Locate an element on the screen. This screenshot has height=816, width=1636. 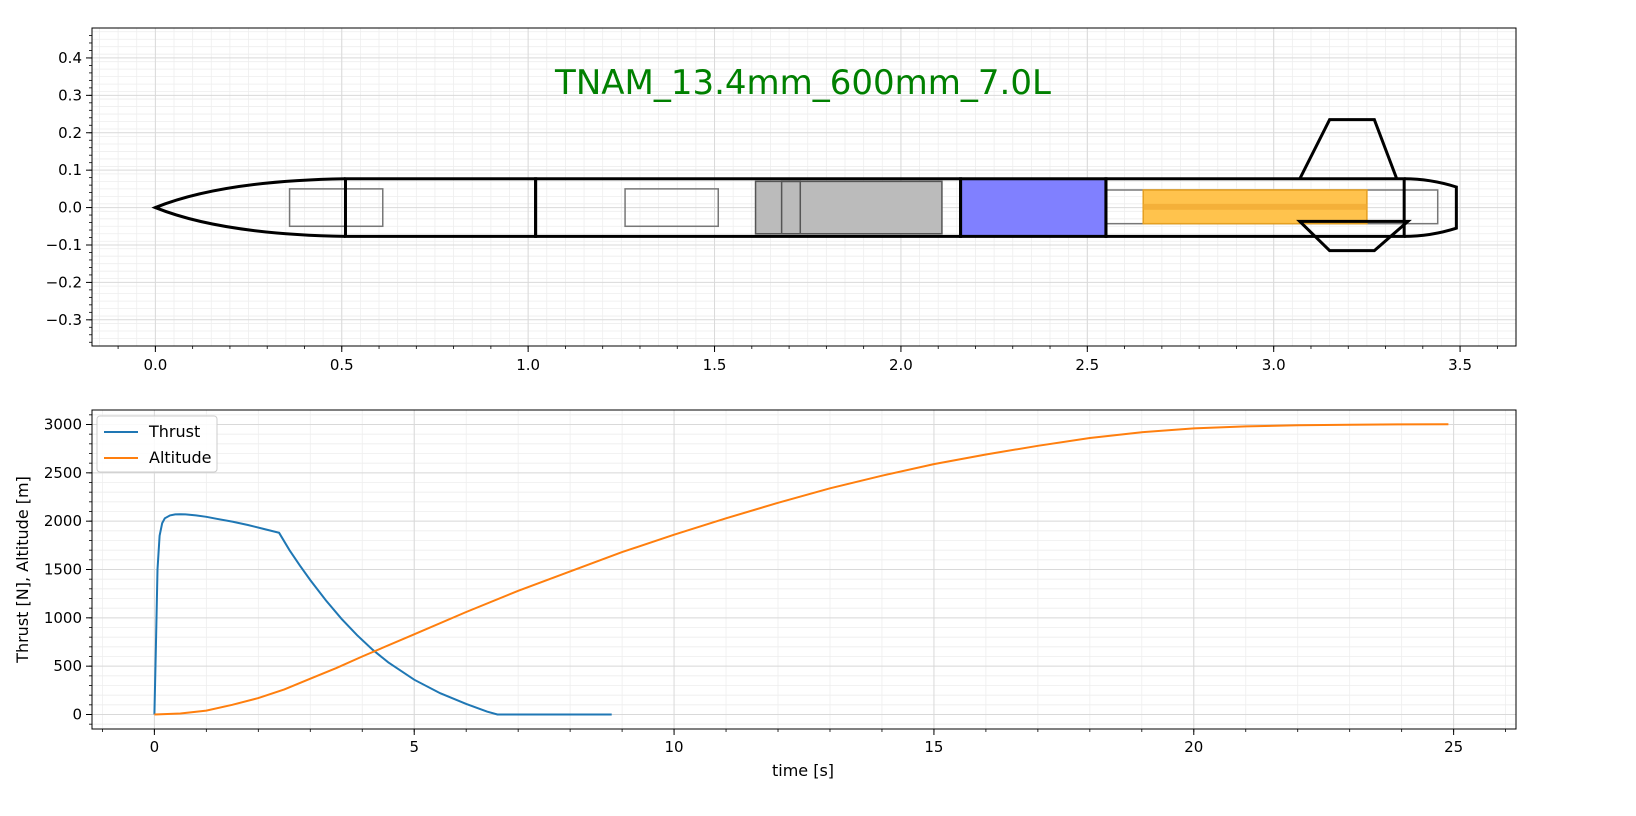
body-section is located at coordinates (1255, 207).